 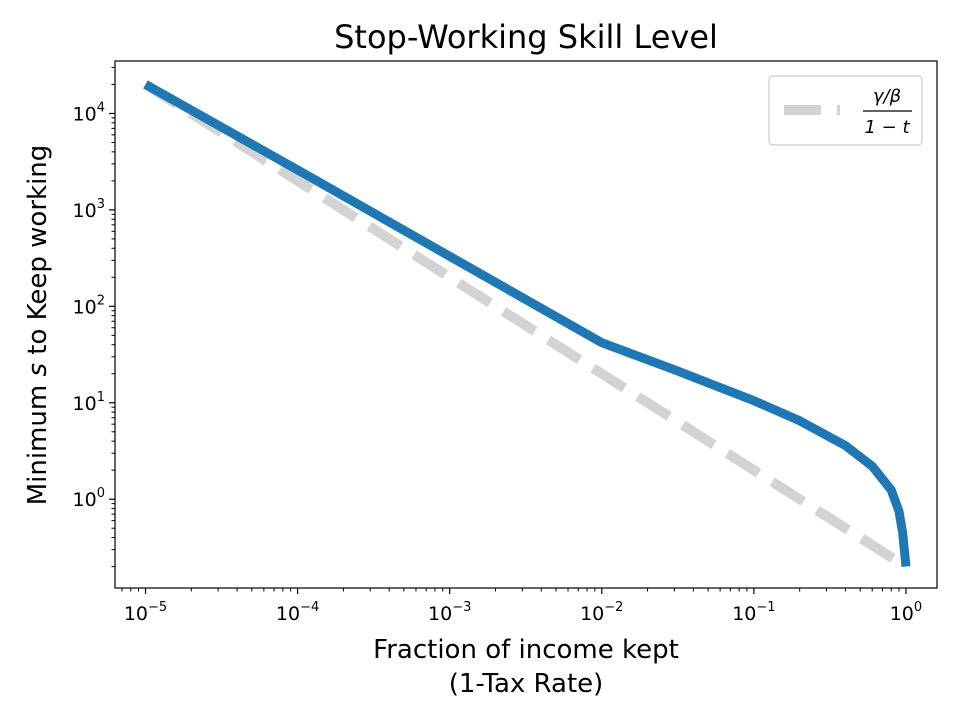 What do you see at coordinates (89, 402) in the screenshot?
I see `y-tick-label: 10¹` at bounding box center [89, 402].